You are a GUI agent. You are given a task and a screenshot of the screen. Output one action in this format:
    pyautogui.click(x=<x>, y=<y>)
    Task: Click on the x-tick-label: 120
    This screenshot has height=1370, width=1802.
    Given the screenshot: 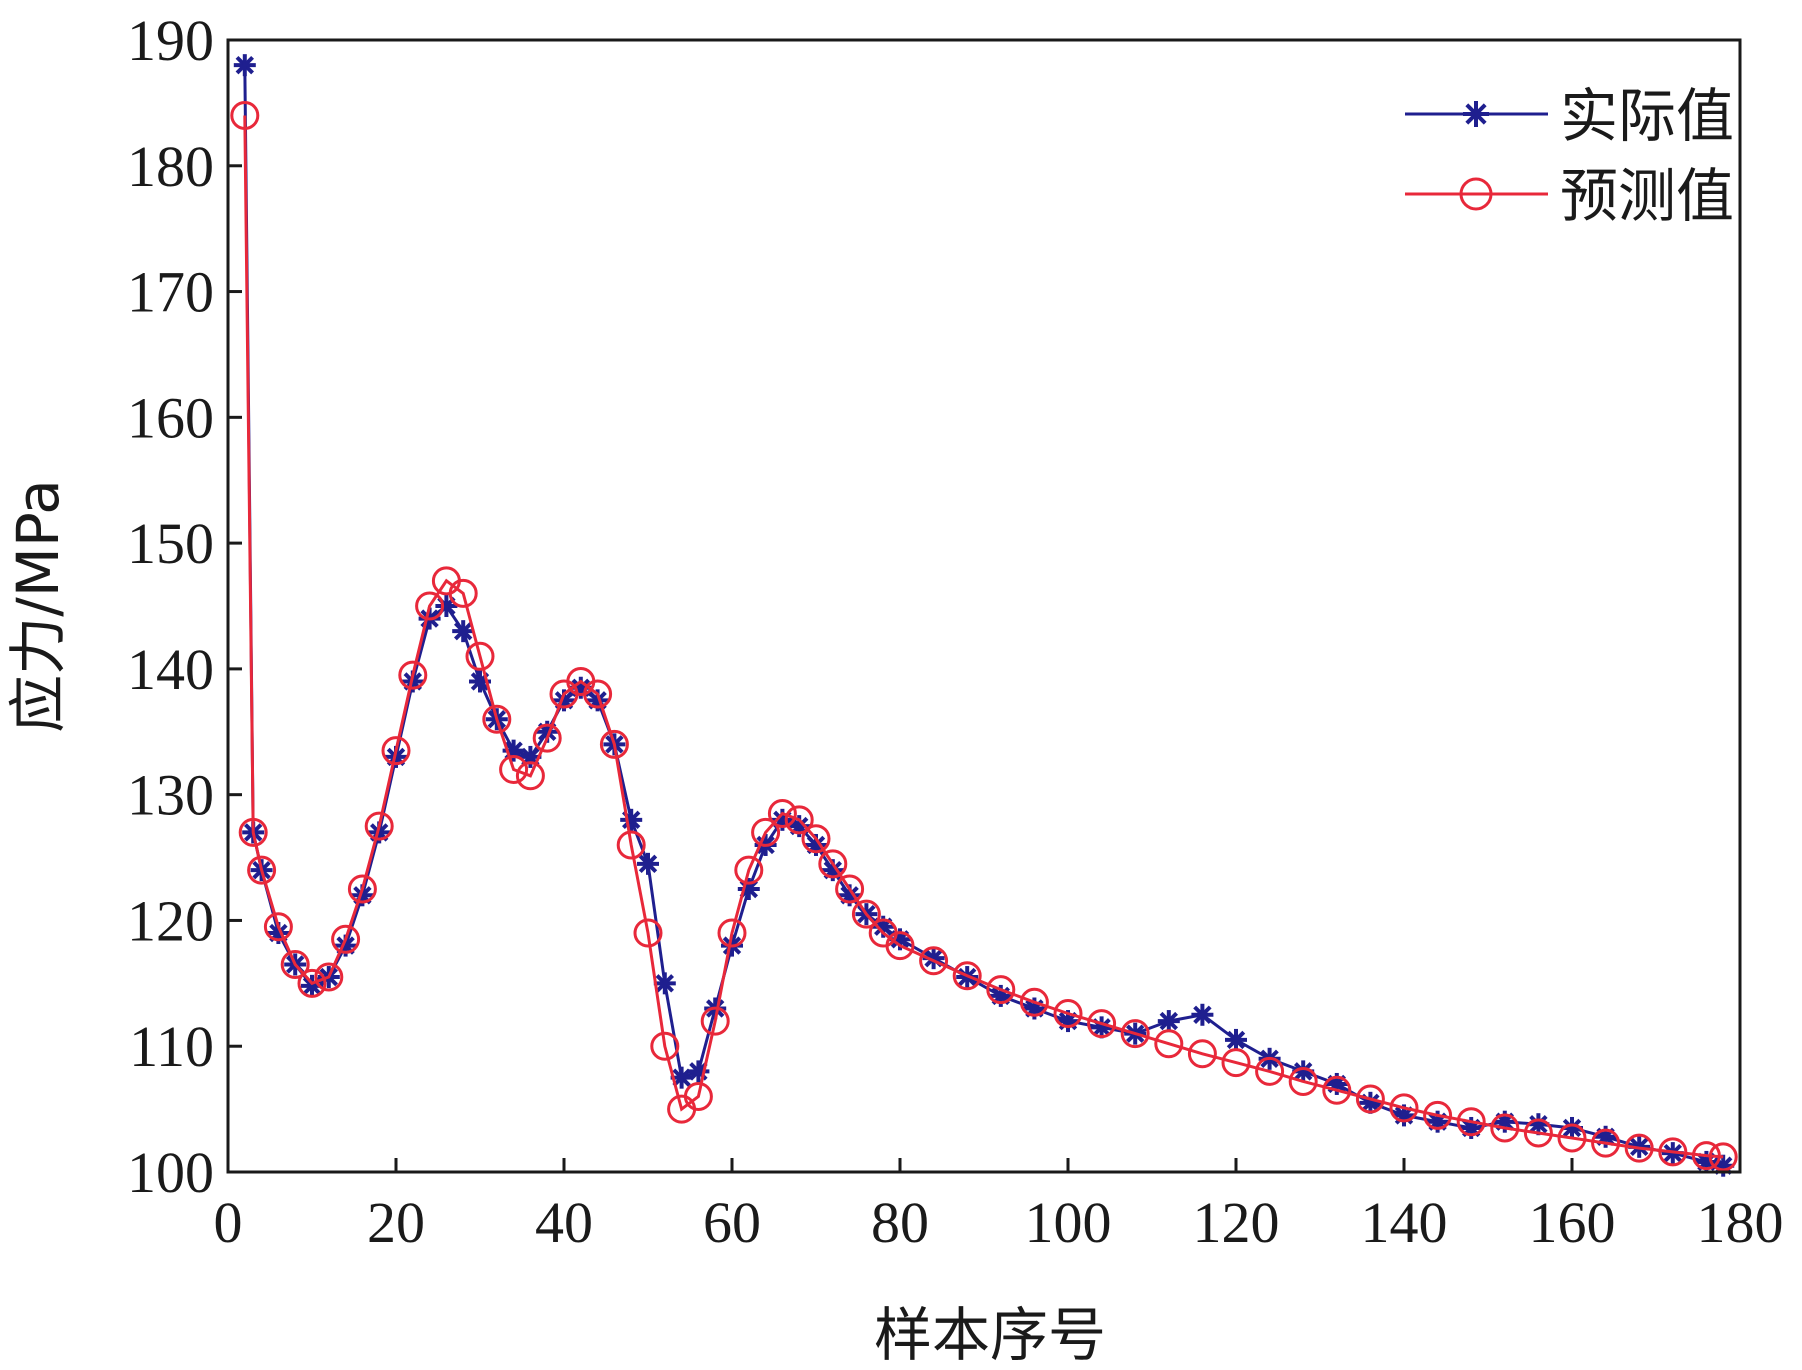 What is the action you would take?
    pyautogui.click(x=1236, y=1222)
    